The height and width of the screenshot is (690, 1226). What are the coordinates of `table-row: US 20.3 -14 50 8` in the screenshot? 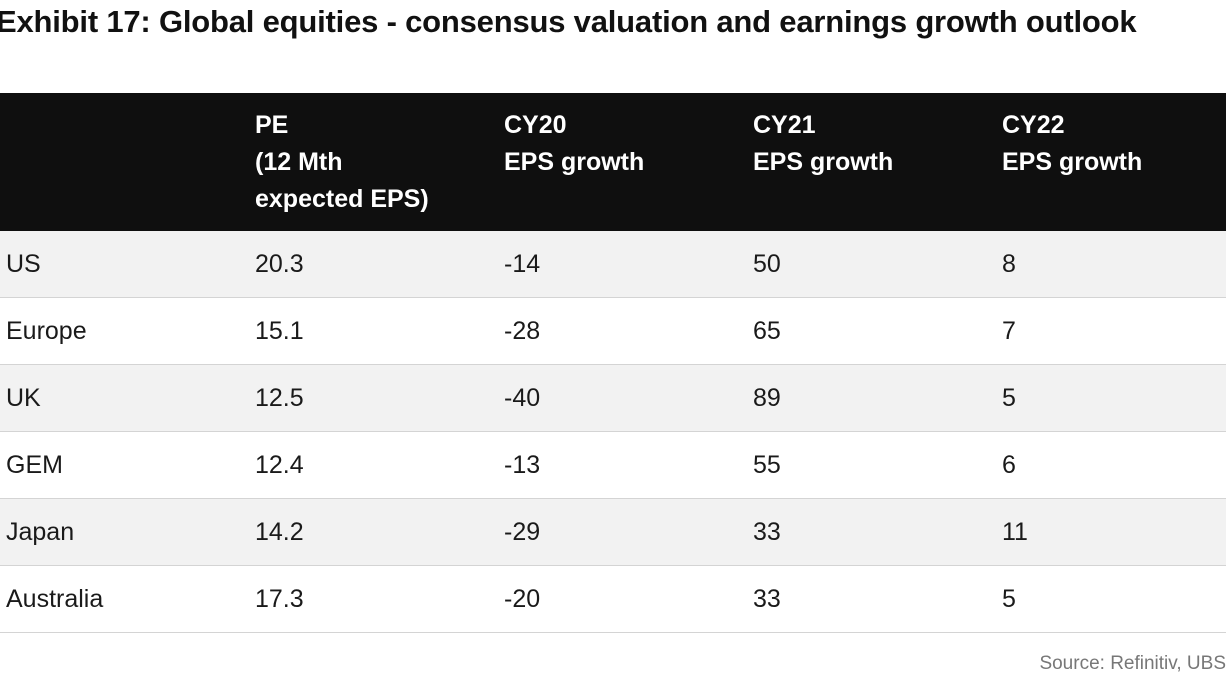 It's located at (613, 264).